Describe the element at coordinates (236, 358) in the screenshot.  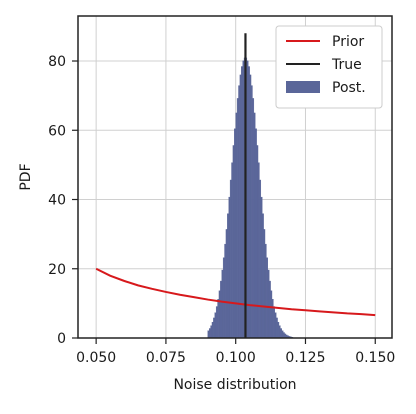
I see `x-tick-label: 0.100` at that location.